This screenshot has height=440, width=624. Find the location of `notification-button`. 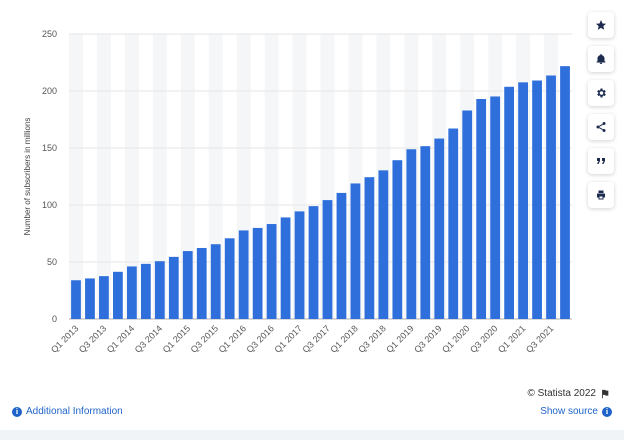

notification-button is located at coordinates (601, 59).